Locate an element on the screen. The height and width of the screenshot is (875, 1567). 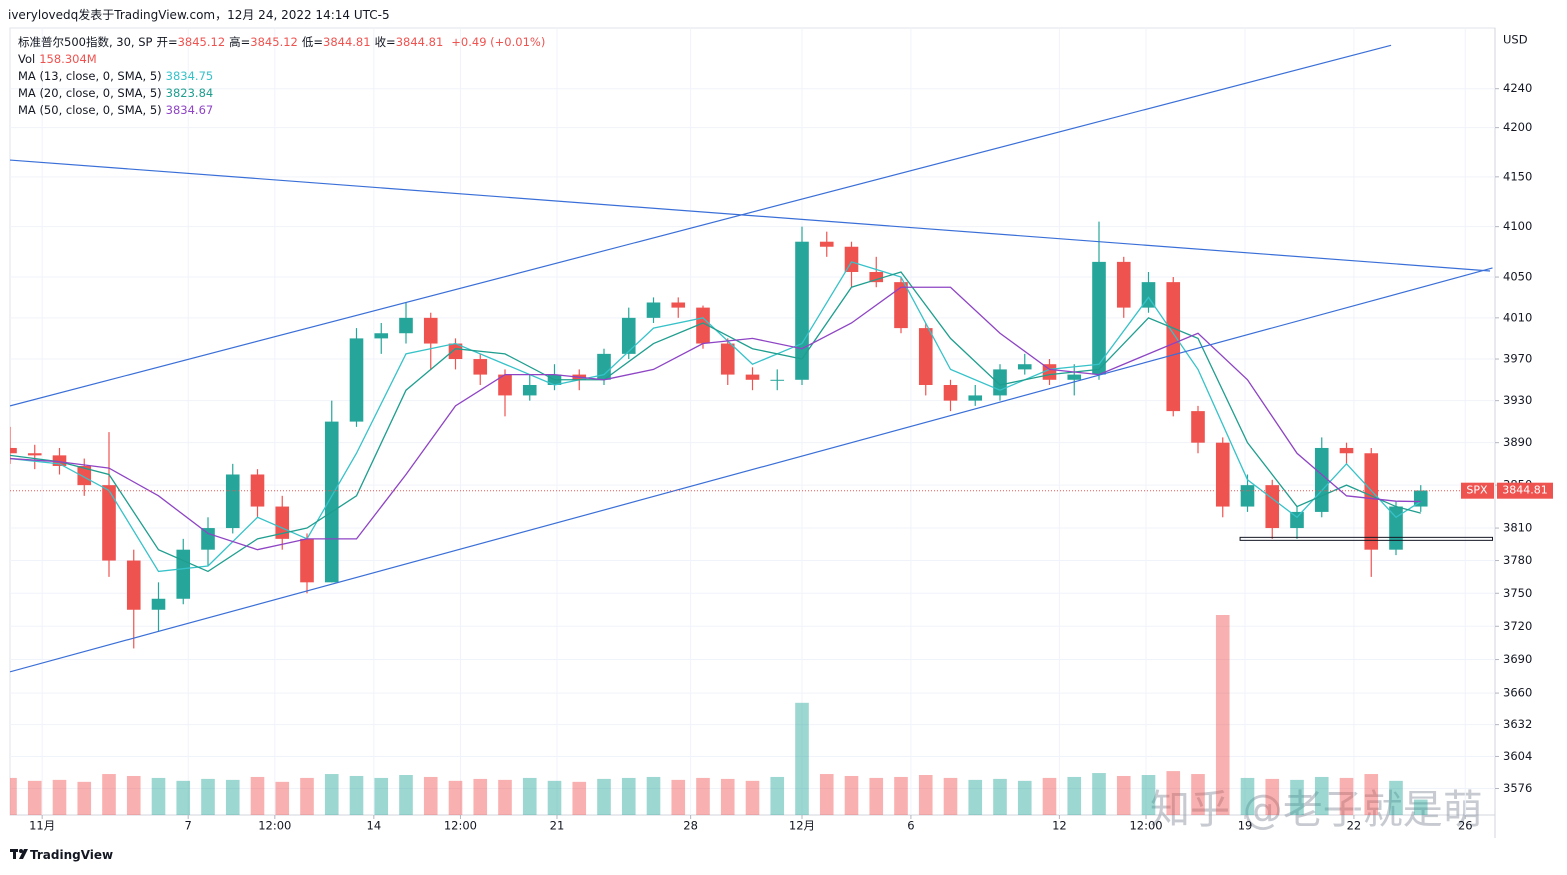
ohlc-label: 开= is located at coordinates (167, 42).